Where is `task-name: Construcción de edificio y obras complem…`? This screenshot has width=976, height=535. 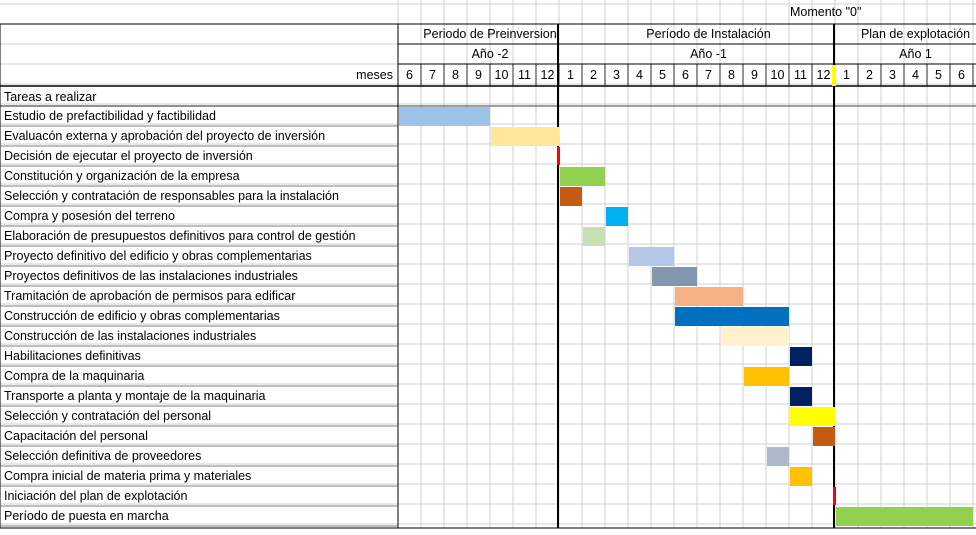
task-name: Construcción de edificio y obras complem… is located at coordinates (142, 316).